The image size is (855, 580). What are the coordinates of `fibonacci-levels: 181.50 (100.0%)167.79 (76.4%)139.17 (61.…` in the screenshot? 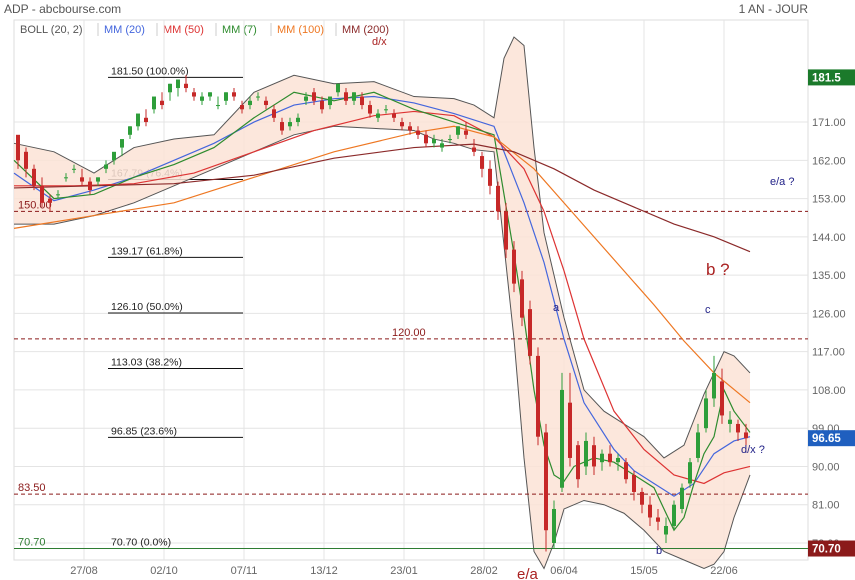 It's located at (175, 307).